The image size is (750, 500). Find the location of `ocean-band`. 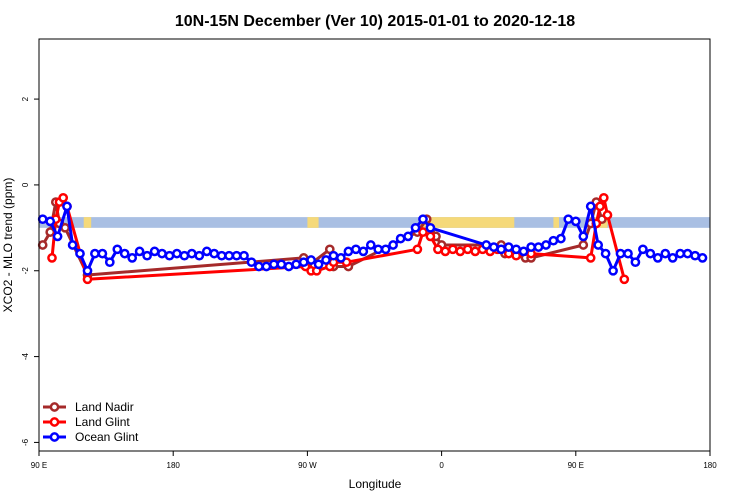

ocean-band is located at coordinates (374, 222).